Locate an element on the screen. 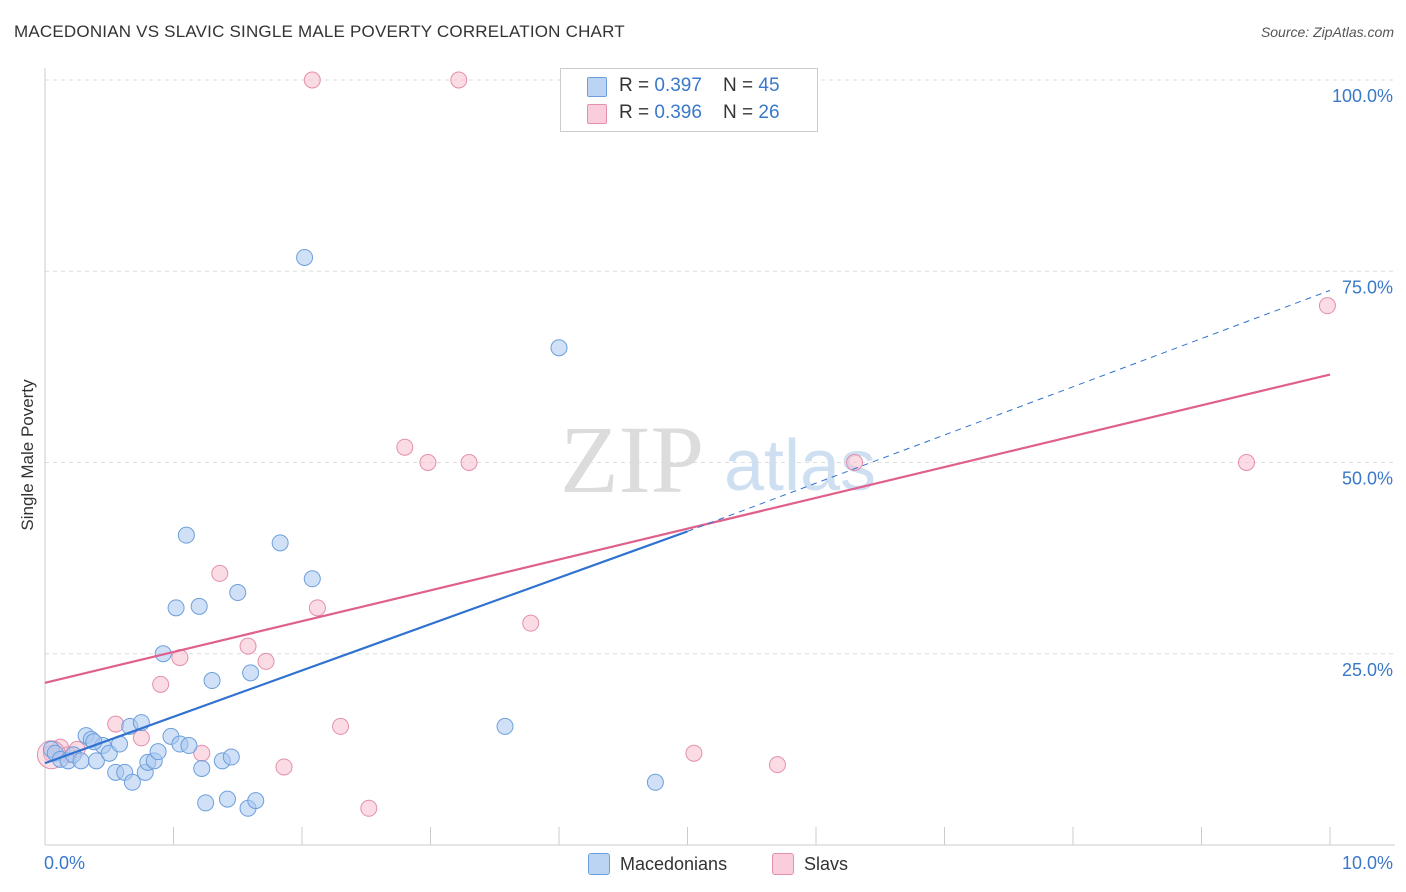  bottom-swatch-slavs is located at coordinates (783, 864).